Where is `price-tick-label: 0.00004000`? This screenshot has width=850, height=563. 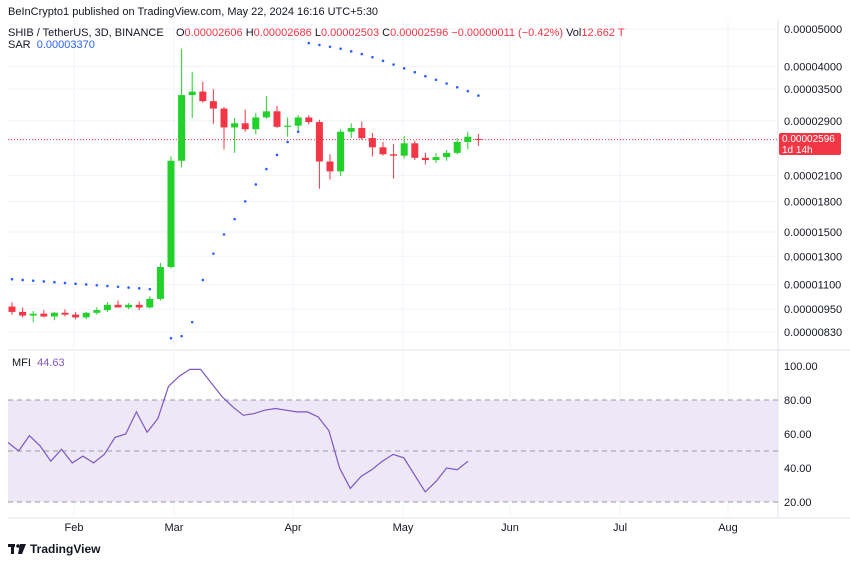
price-tick-label: 0.00004000 is located at coordinates (813, 68).